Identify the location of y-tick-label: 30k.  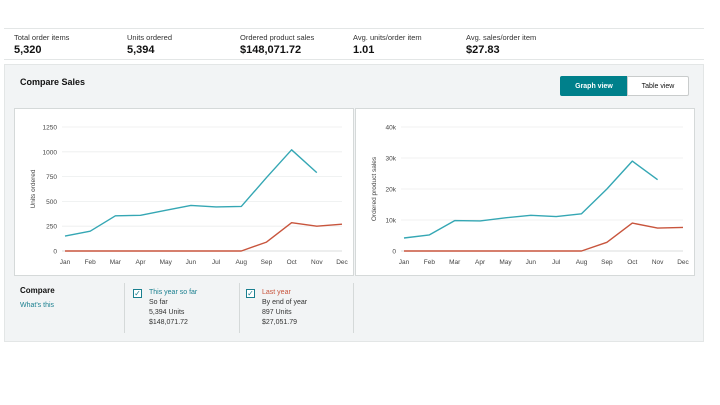
(391, 159).